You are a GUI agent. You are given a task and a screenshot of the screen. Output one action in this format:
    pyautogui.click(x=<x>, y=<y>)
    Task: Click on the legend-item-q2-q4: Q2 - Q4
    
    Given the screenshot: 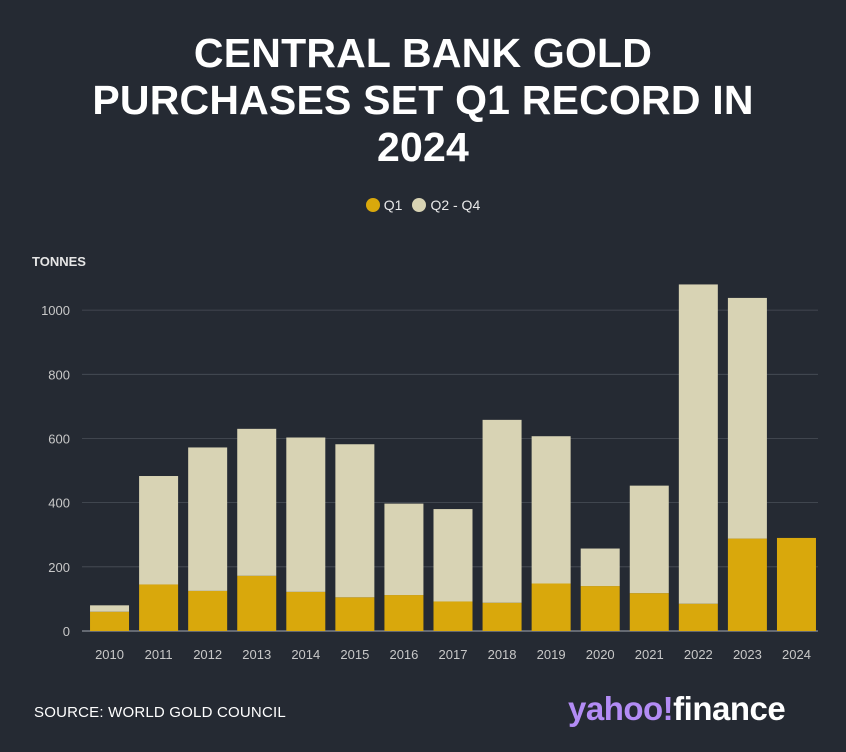 What is the action you would take?
    pyautogui.click(x=446, y=205)
    